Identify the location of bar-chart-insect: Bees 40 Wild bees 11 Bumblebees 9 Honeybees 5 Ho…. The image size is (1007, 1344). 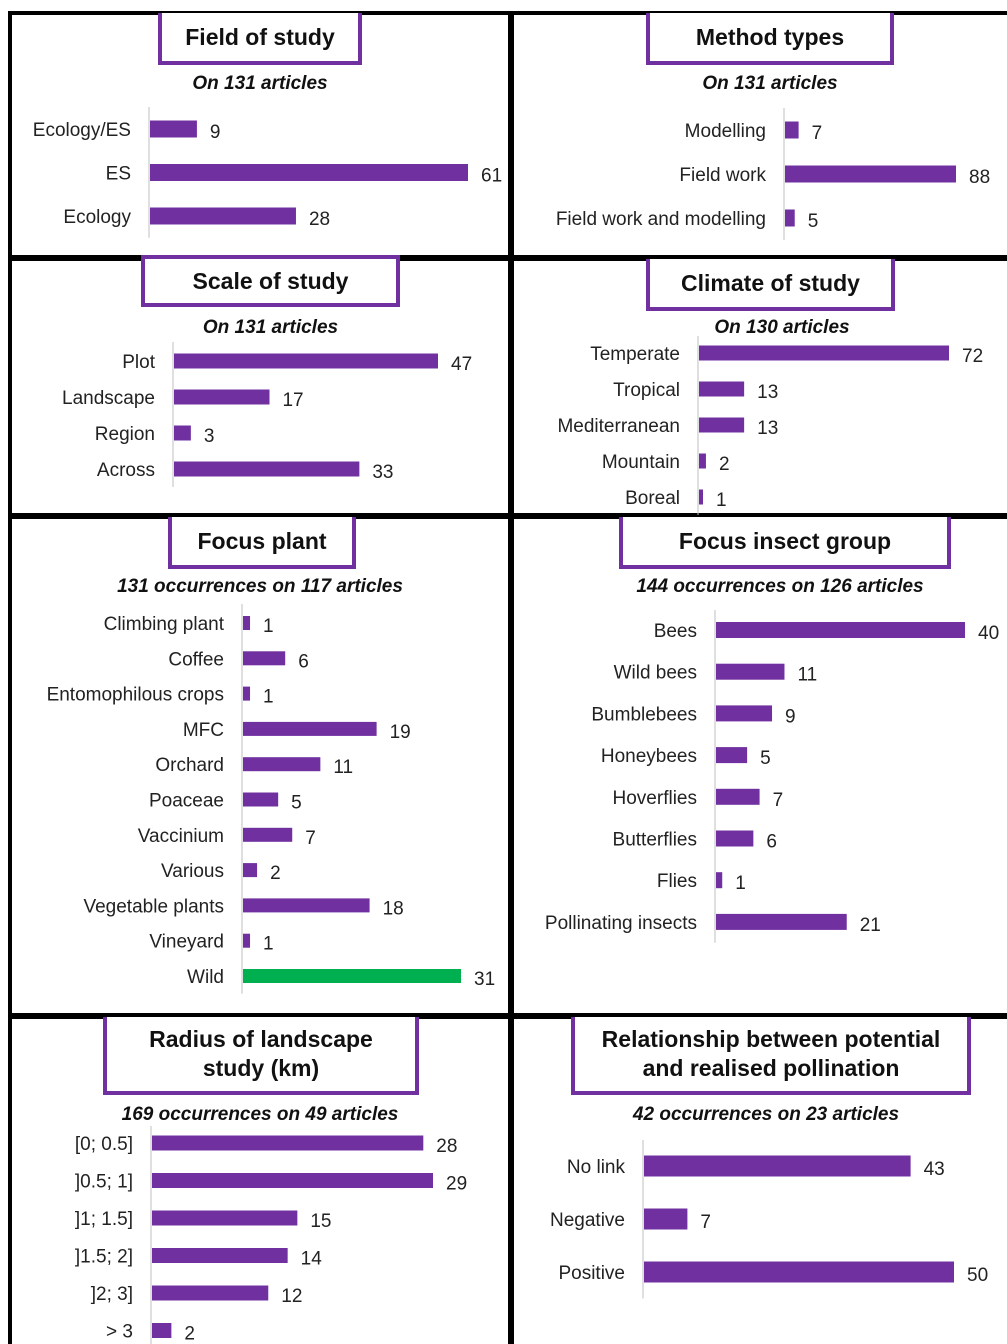
(772, 776).